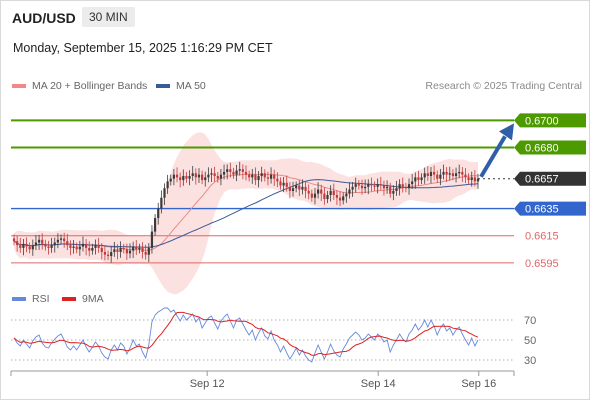  What do you see at coordinates (542, 237) in the screenshot?
I see `level-label-0.6615: 0.6615` at bounding box center [542, 237].